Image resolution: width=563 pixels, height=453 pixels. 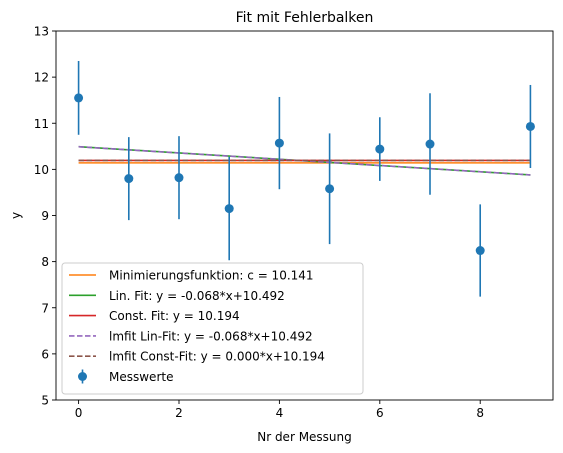 What do you see at coordinates (41, 170) in the screenshot?
I see `y-tick-label: 10` at bounding box center [41, 170].